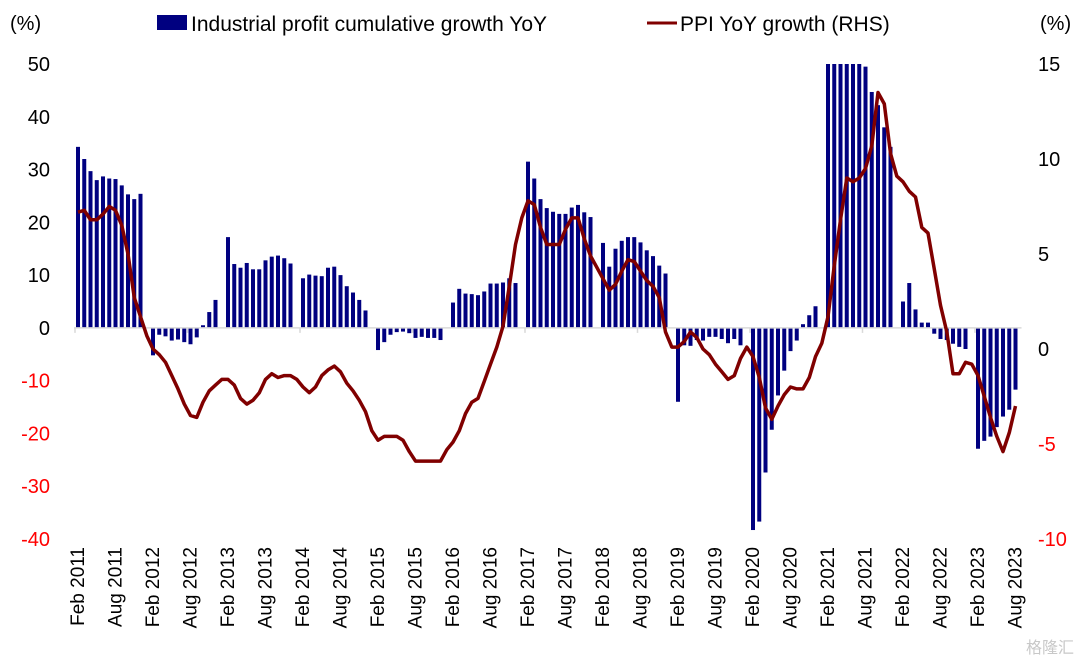  I want to click on left-axis-unit: (%), so click(25, 24).